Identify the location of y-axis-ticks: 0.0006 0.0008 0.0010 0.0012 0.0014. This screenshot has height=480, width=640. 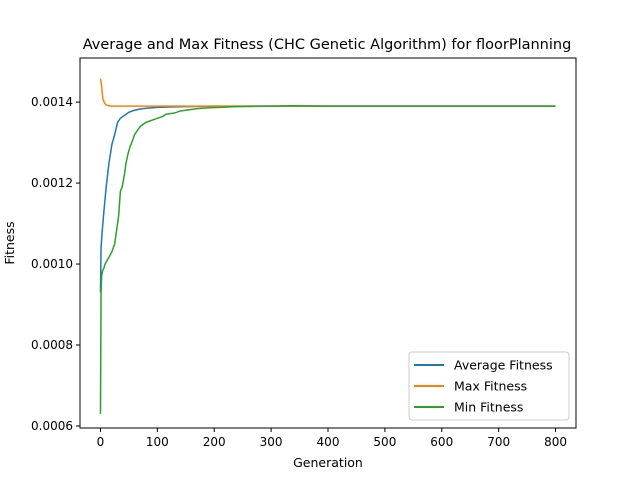
(55, 264).